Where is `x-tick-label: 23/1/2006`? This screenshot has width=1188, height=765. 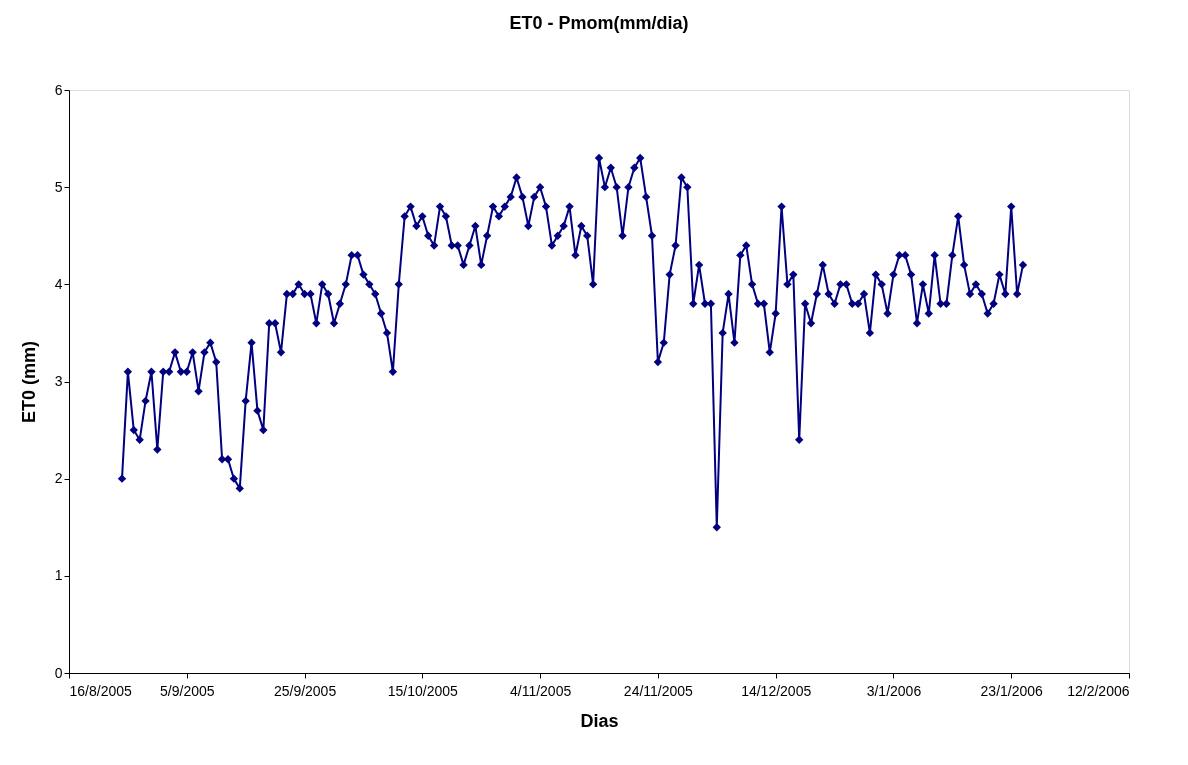 x-tick-label: 23/1/2006 is located at coordinates (1012, 690).